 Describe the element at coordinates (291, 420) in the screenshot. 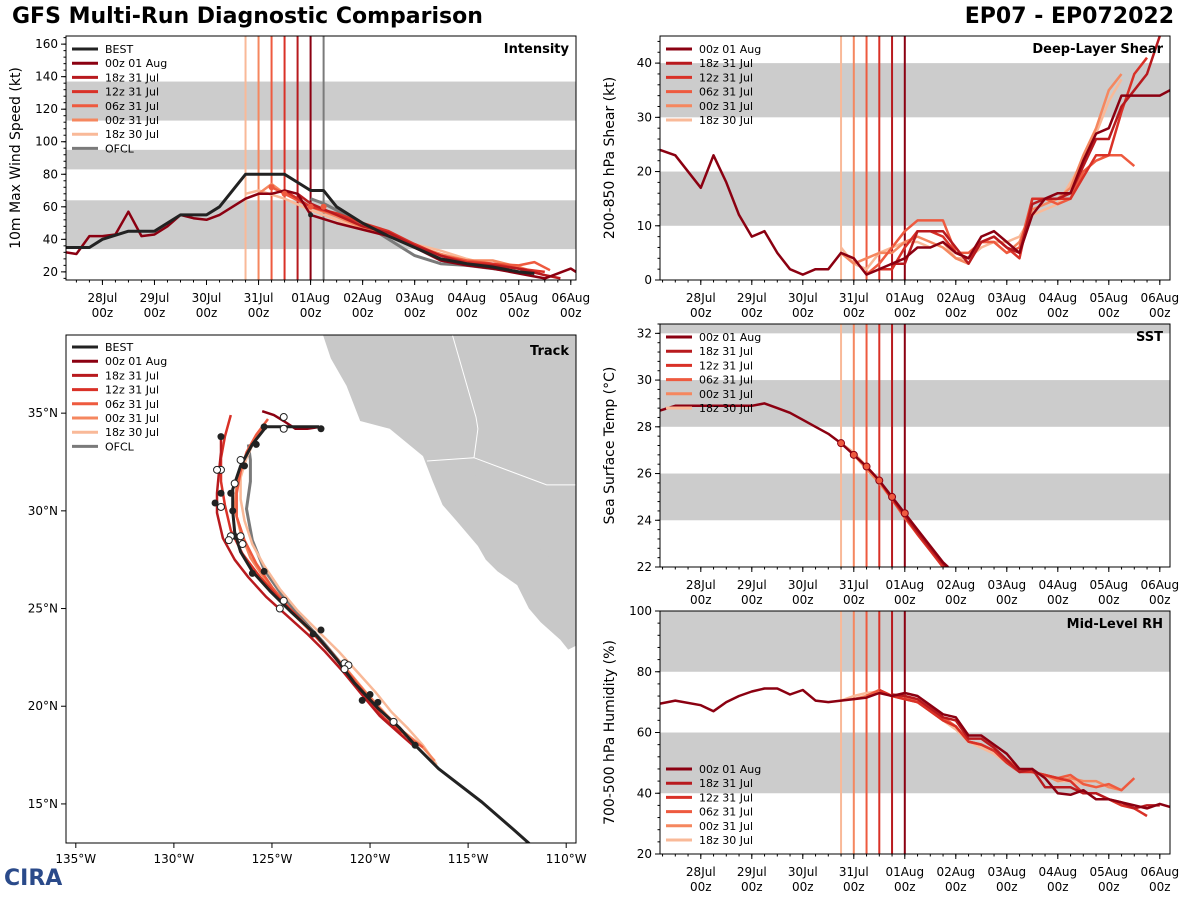

I see `track-series-r00z01aug` at that location.